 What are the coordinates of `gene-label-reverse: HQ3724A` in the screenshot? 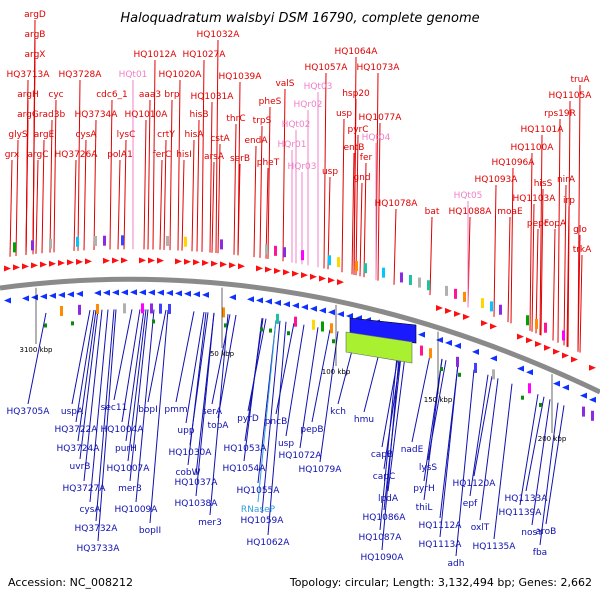 It's located at (79, 449).